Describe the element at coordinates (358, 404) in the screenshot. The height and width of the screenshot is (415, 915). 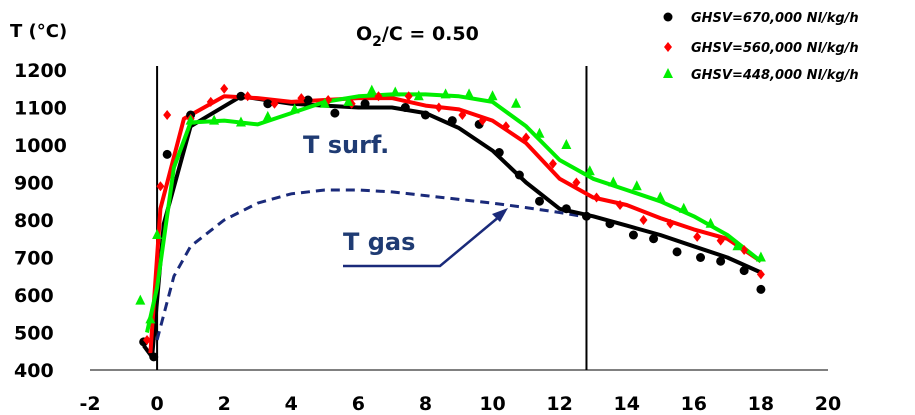
I see `x-tick-label: 6` at that location.